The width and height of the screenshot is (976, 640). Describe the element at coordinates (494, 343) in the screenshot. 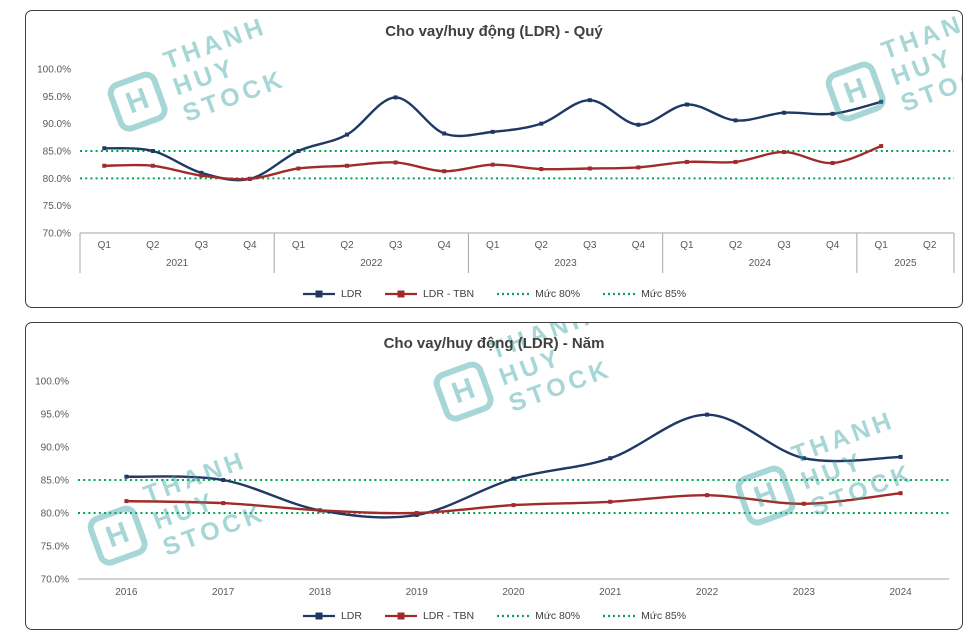

I see `yearly-chart-title: Cho vay/huy động (LDR) - Năm` at that location.